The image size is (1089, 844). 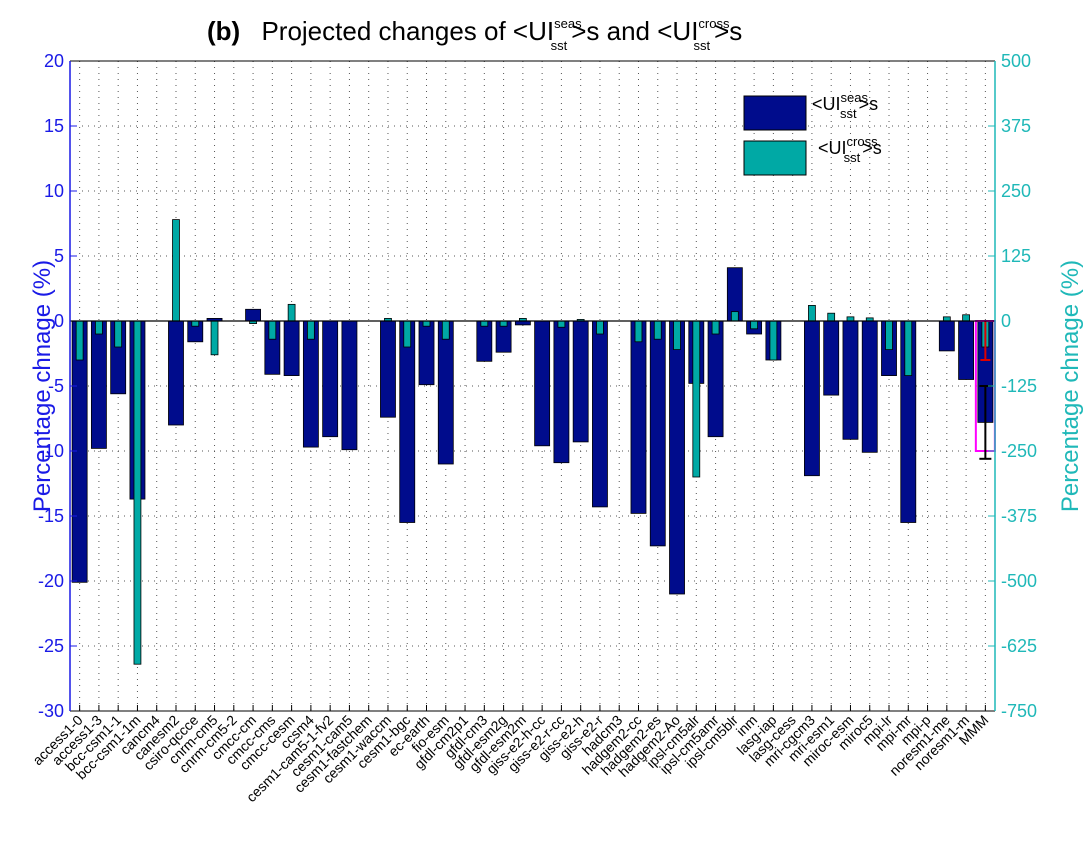 I want to click on title-panel-label: (b), so click(x=223, y=31).